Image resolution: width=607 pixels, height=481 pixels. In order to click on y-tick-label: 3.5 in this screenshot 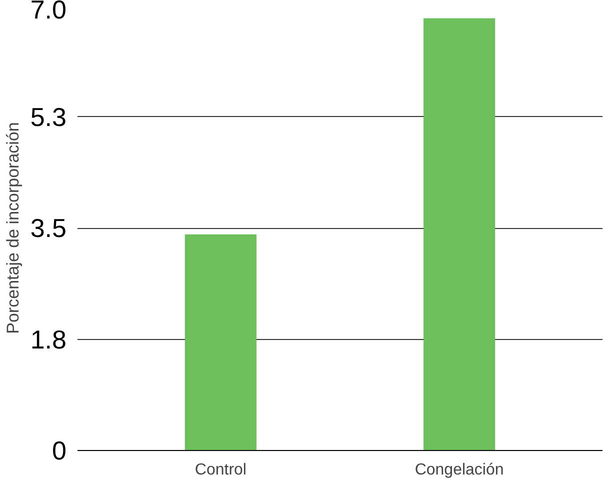, I will do `click(48, 228)`.